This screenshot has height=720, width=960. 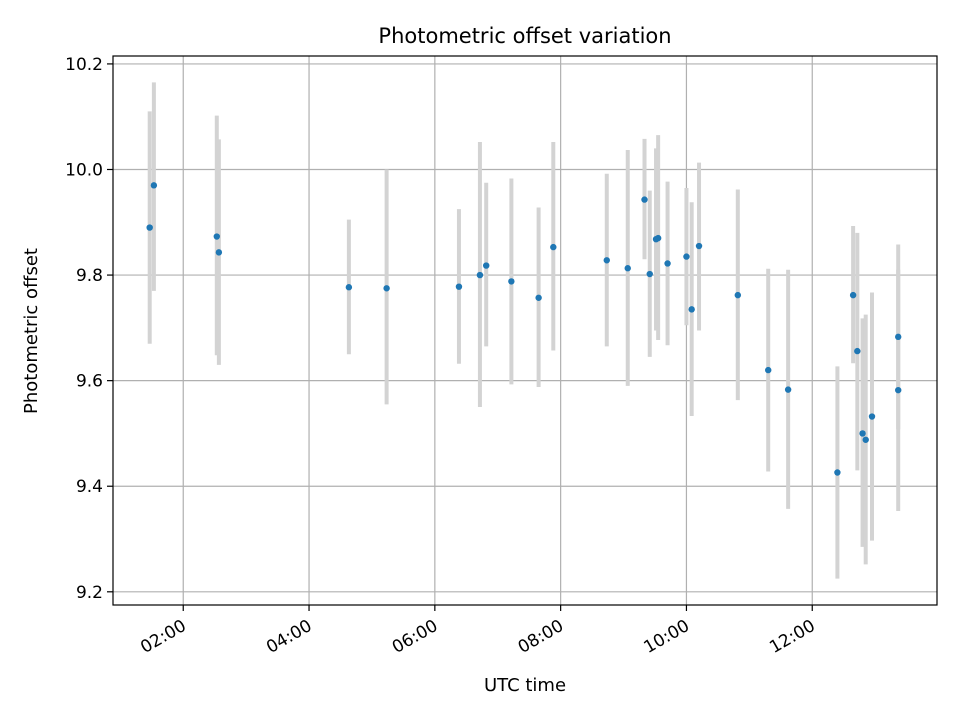 I want to click on y-tick-label: 10.0, so click(x=84, y=170).